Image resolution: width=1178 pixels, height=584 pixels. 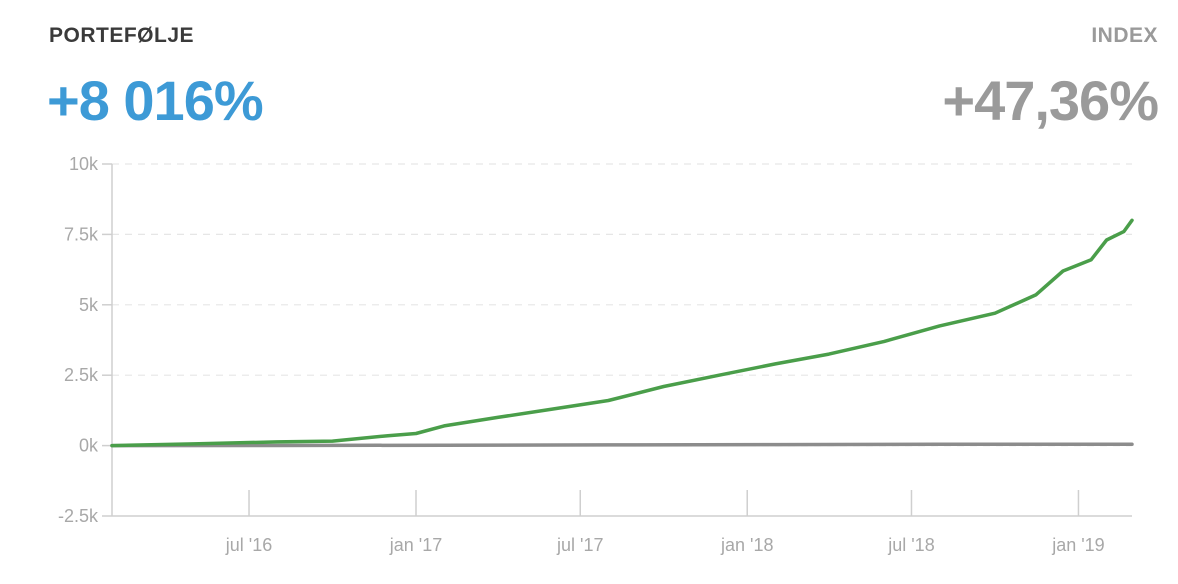 I want to click on y-tick-label: 7.5k, so click(x=81, y=234).